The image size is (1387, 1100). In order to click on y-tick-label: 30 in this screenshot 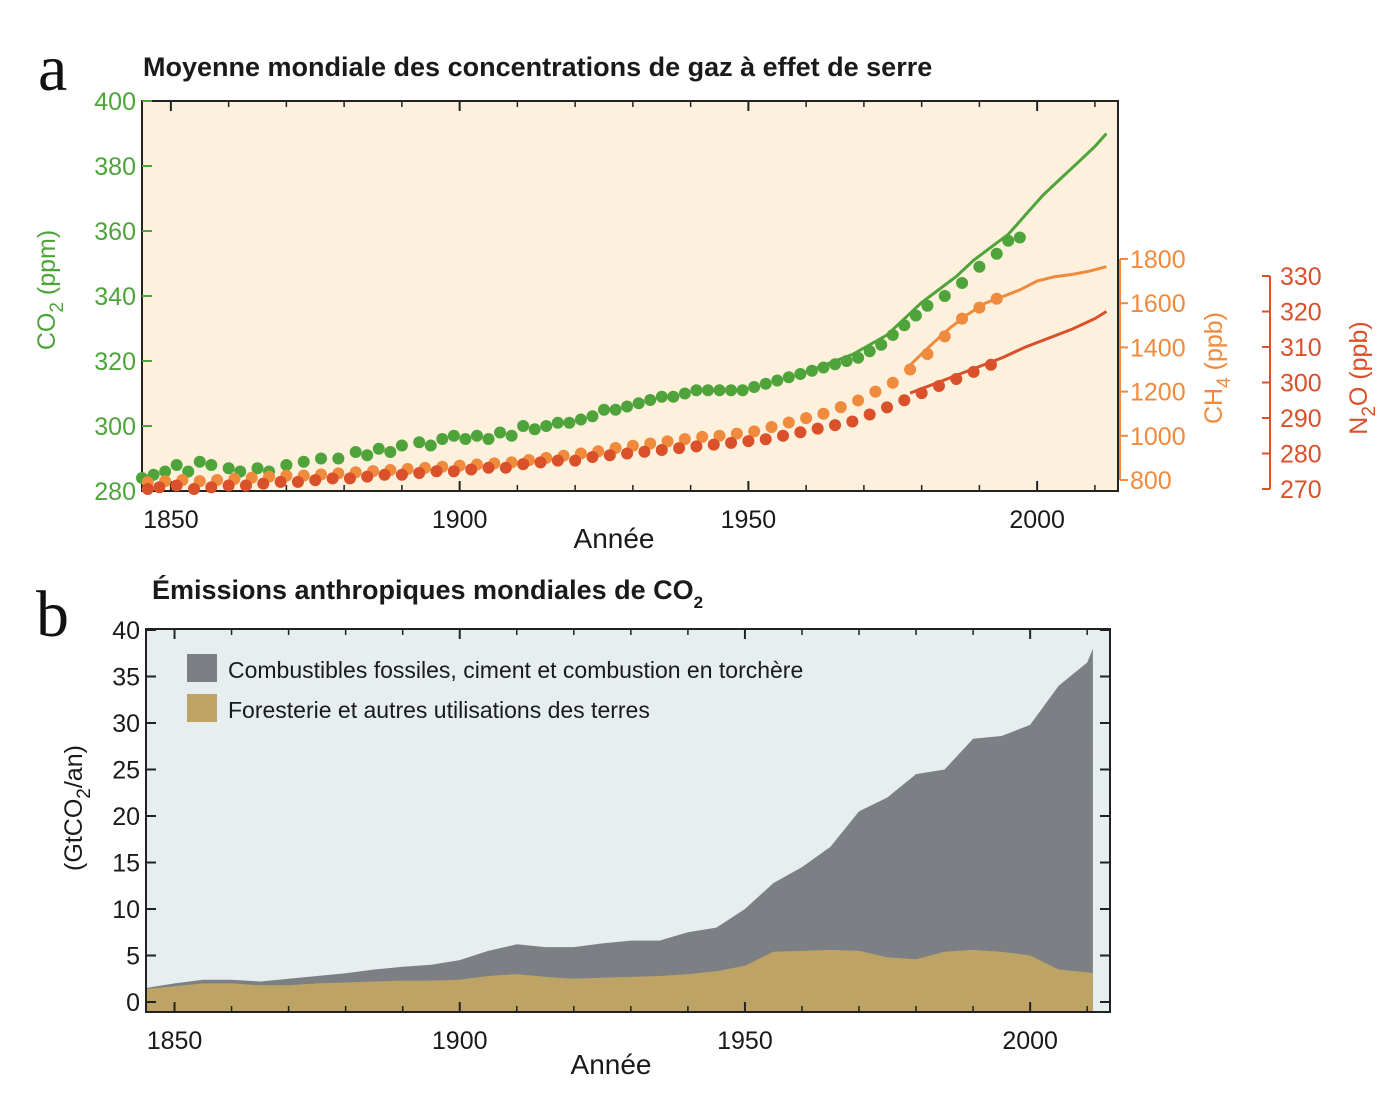, I will do `click(126, 724)`.